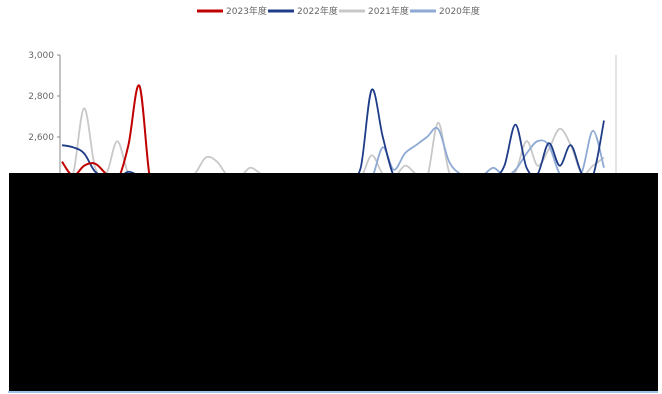 This screenshot has height=394, width=662. Describe the element at coordinates (317, 11) in the screenshot. I see `legend-label: 2022年度` at that location.